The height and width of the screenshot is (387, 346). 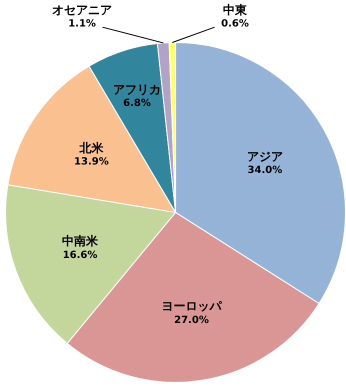 I want to click on slice-label: オセアニア, so click(x=82, y=9).